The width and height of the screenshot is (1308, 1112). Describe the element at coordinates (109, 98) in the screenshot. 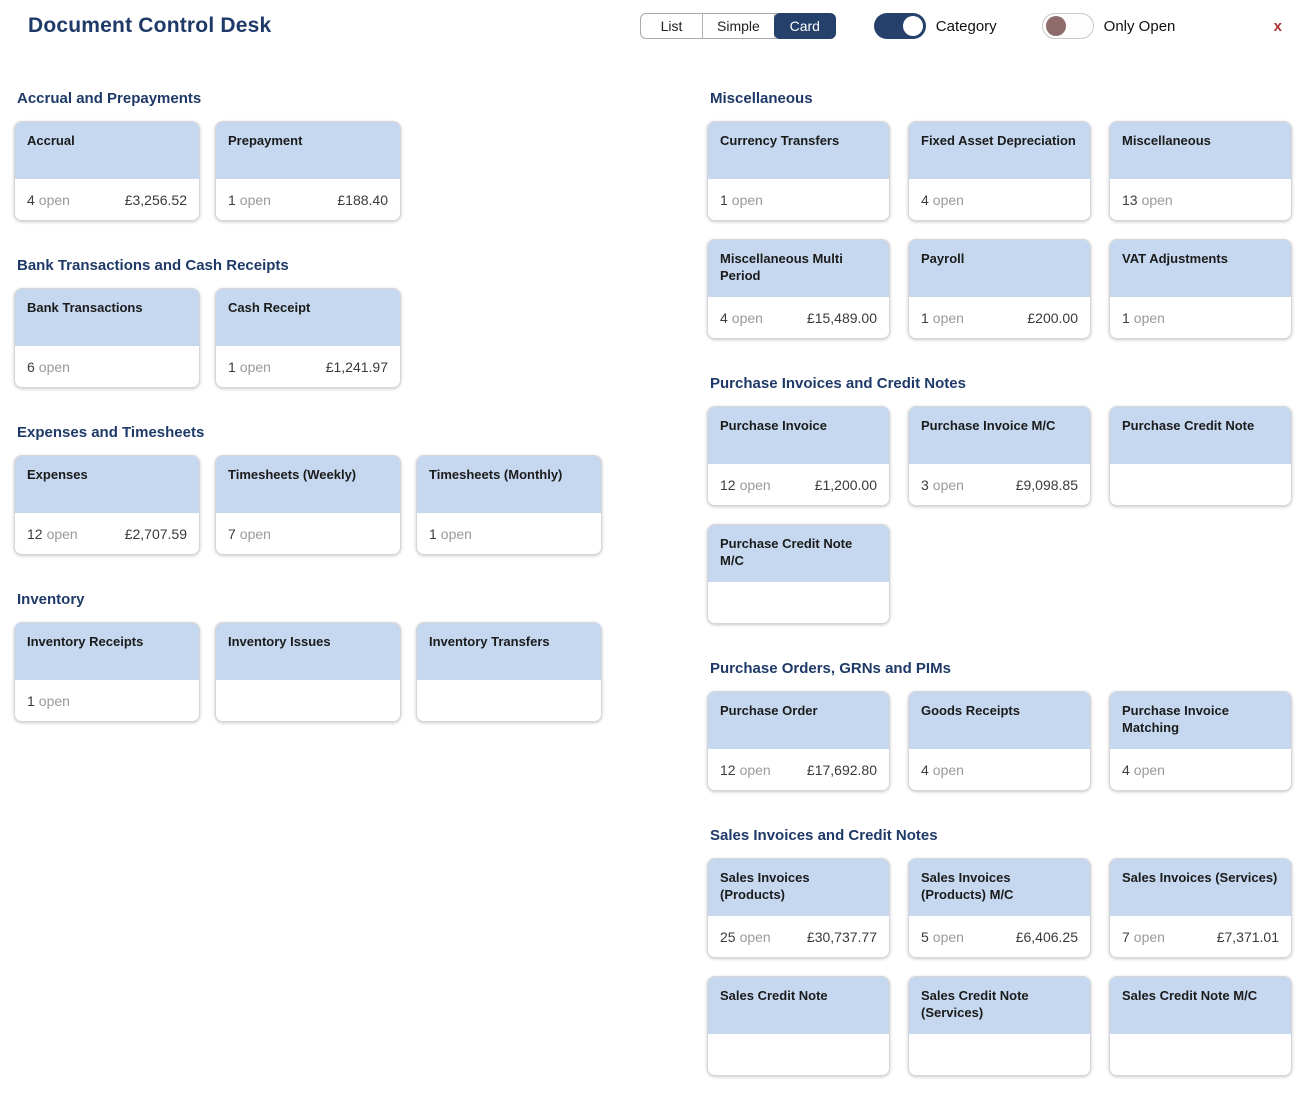

I see `section-title: Accrual and Prepayments` at that location.